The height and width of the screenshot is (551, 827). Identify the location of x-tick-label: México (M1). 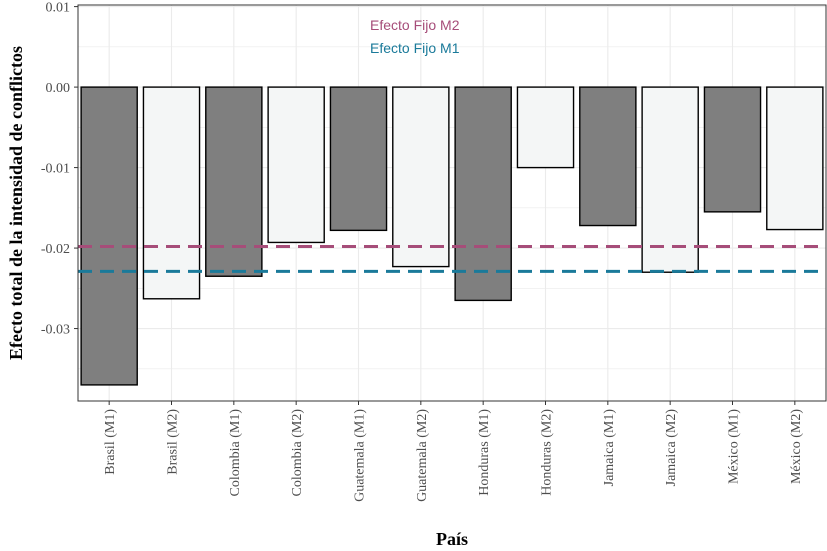
(734, 446).